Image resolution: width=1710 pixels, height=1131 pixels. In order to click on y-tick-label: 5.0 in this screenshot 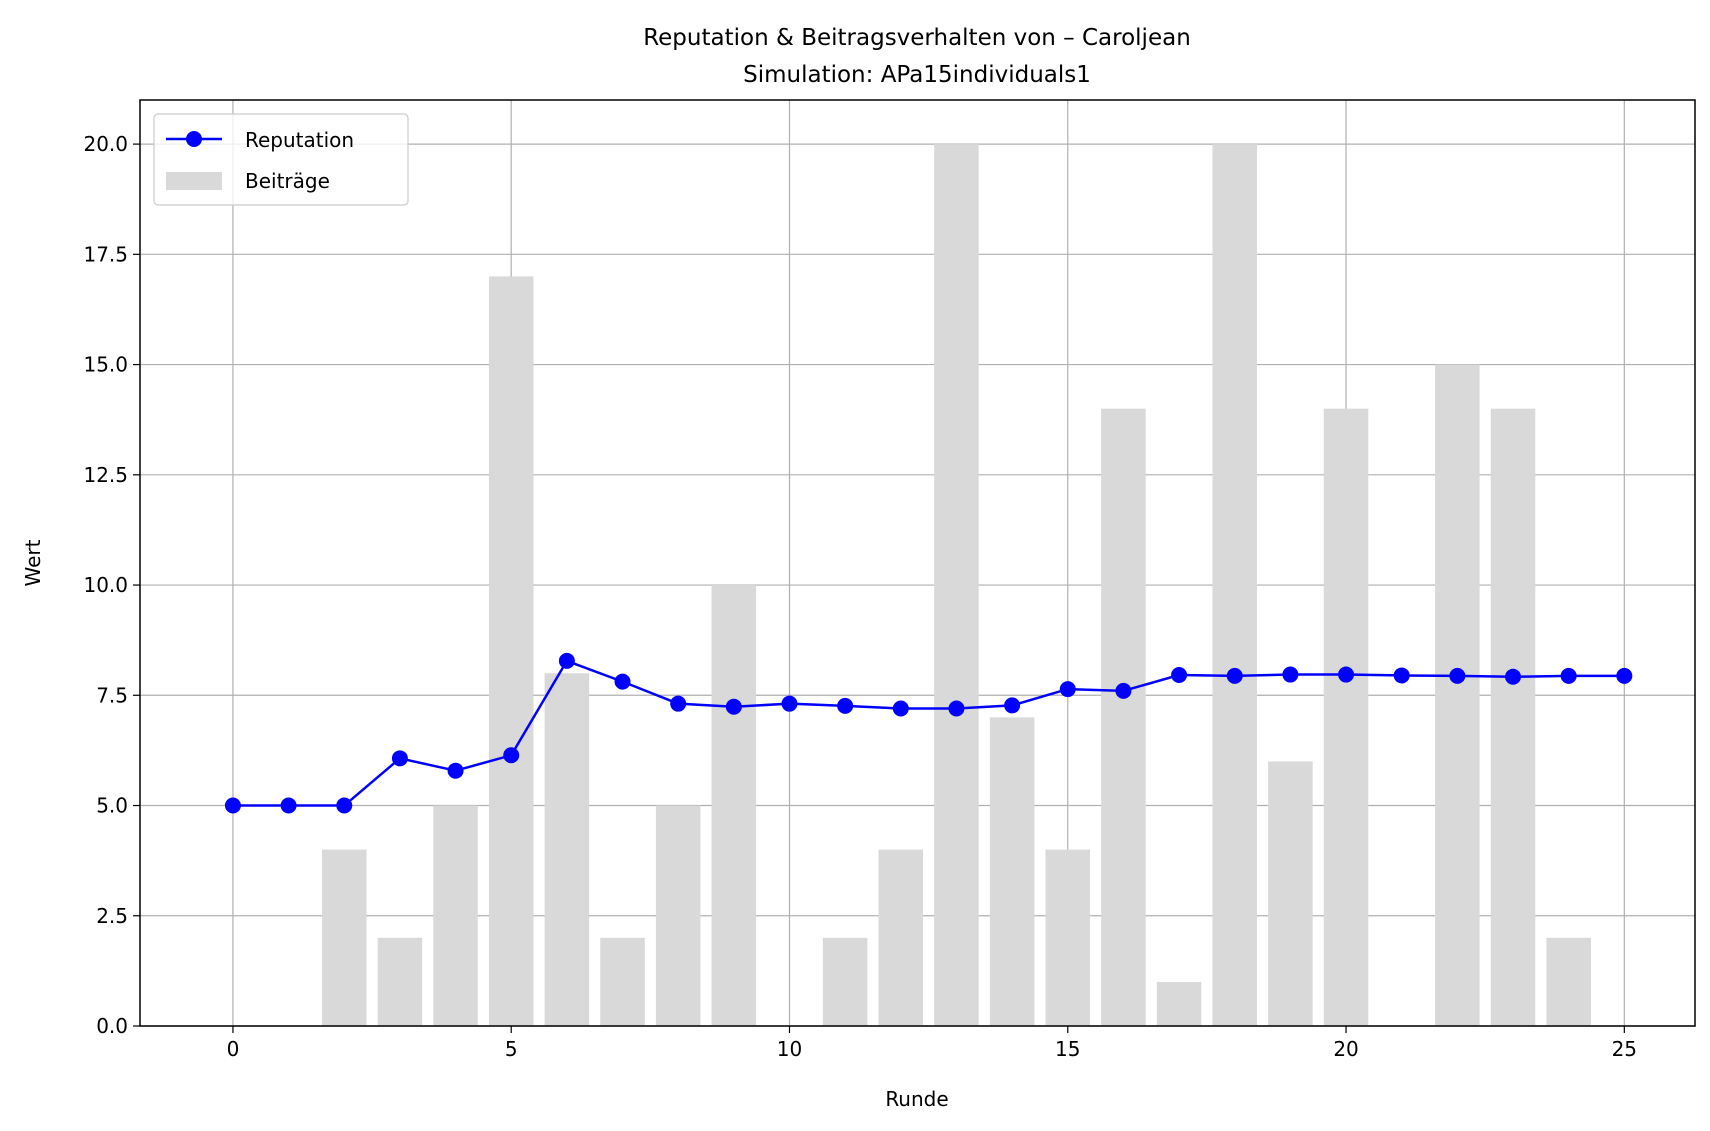, I will do `click(112, 806)`.